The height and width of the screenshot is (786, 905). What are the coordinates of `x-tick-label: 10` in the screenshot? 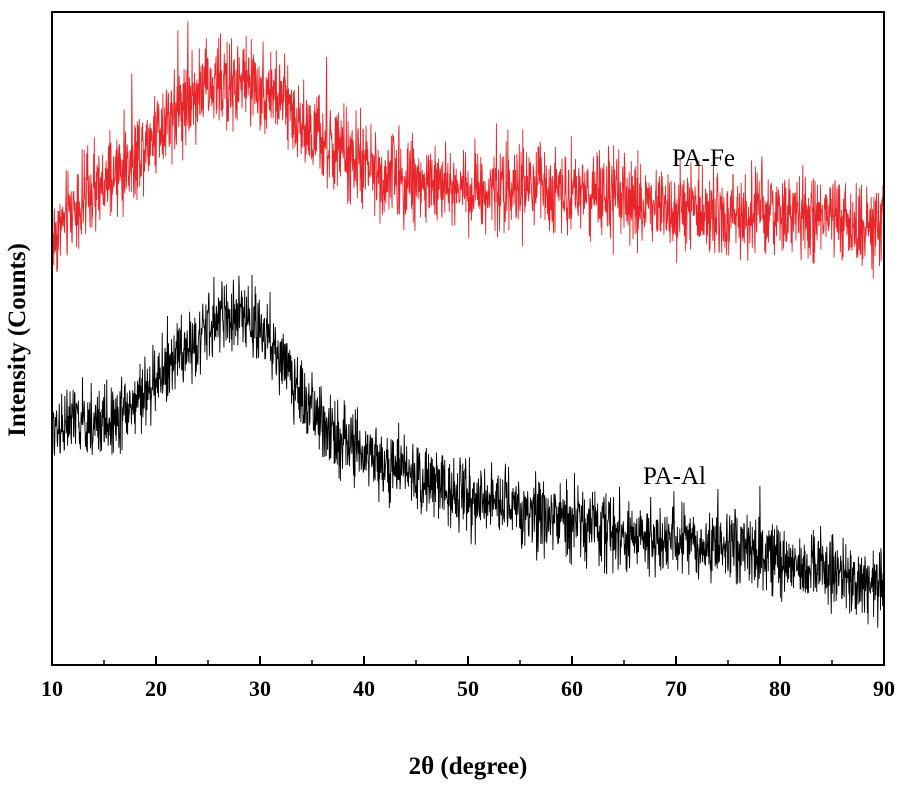 It's located at (52, 688).